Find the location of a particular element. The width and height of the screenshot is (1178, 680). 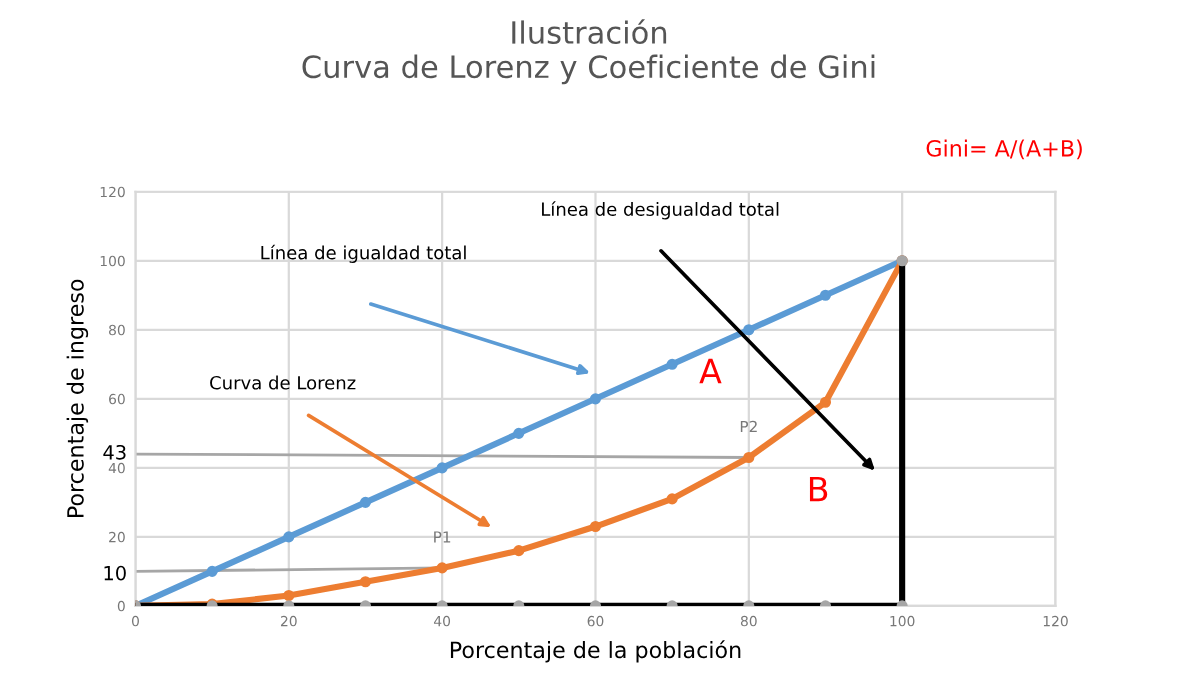

annotation: Línea de igualdad total is located at coordinates (363, 253).